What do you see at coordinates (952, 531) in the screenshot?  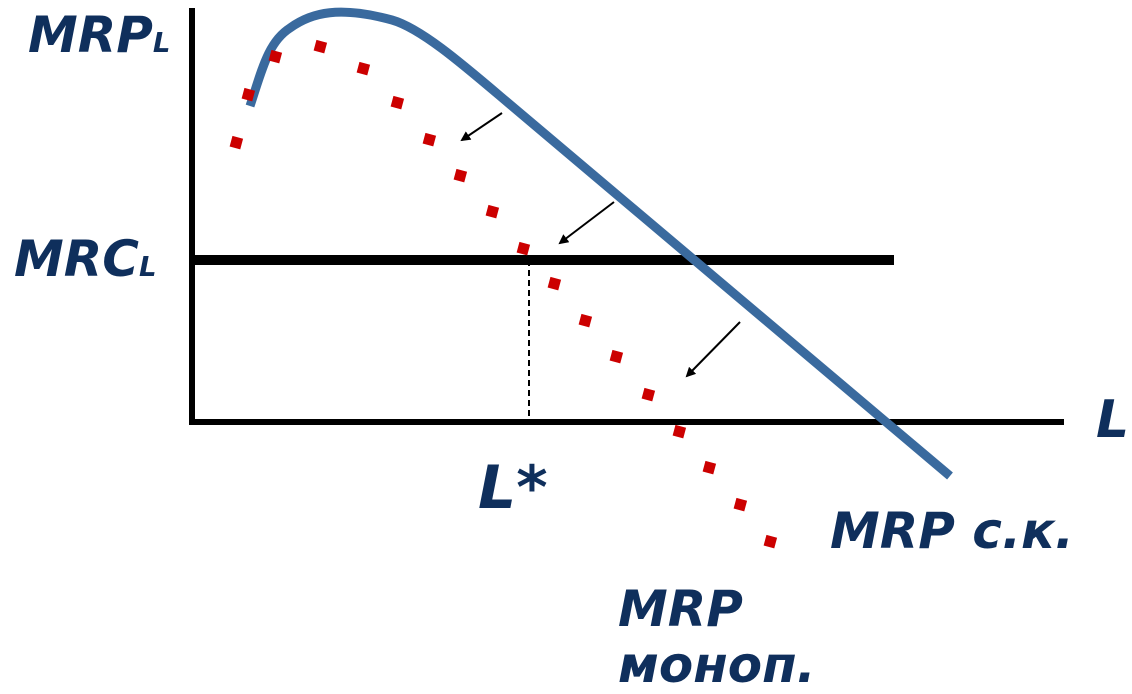 I see `competitive-curve-label: MRP с.к.` at bounding box center [952, 531].